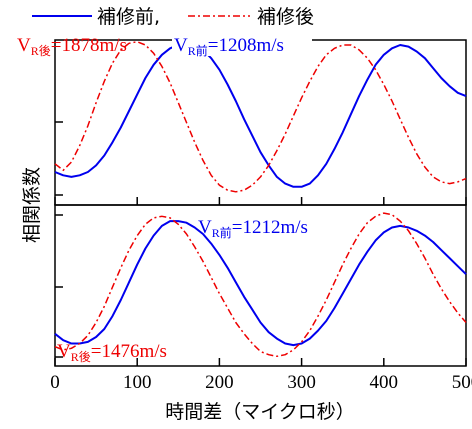 Image resolution: width=472 pixels, height=429 pixels. I want to click on annotation-top-before-bg, so click(242, 45).